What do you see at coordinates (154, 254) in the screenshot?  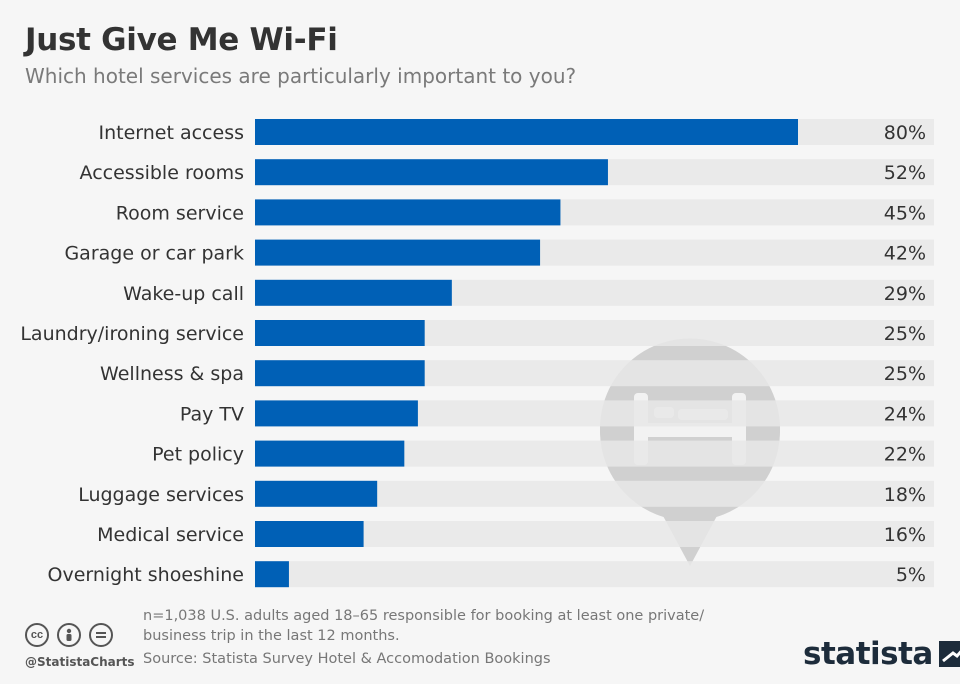 I see `category-label: Garage or car park` at bounding box center [154, 254].